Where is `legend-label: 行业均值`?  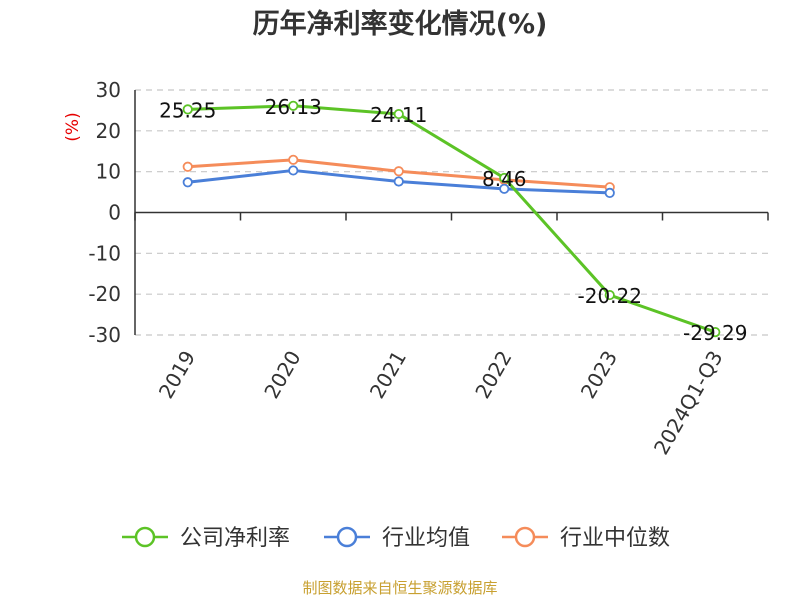 legend-label: 行业均值 is located at coordinates (426, 538).